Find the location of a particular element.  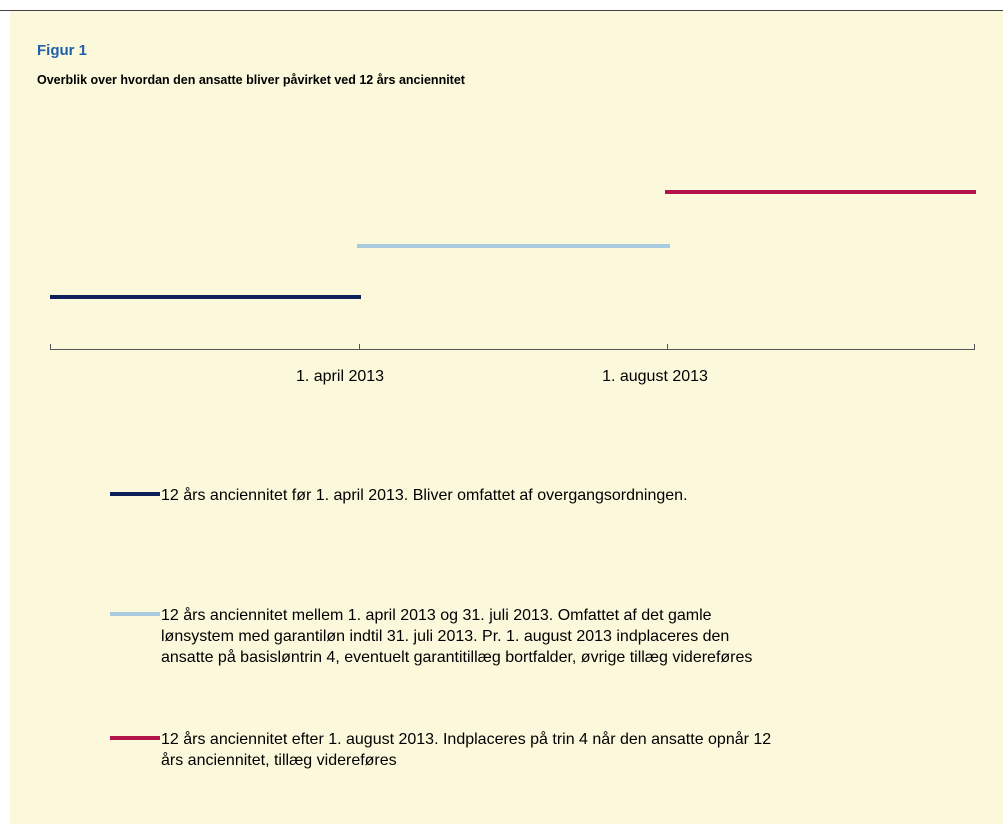

legend-text: års anciennitet, tillæg videreføres is located at coordinates (279, 760).